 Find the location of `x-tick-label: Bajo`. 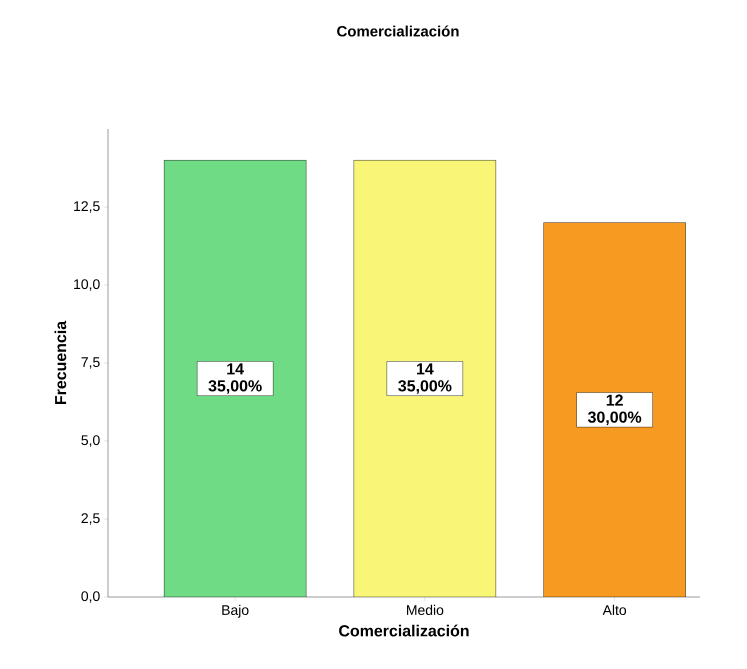

x-tick-label: Bajo is located at coordinates (235, 611).